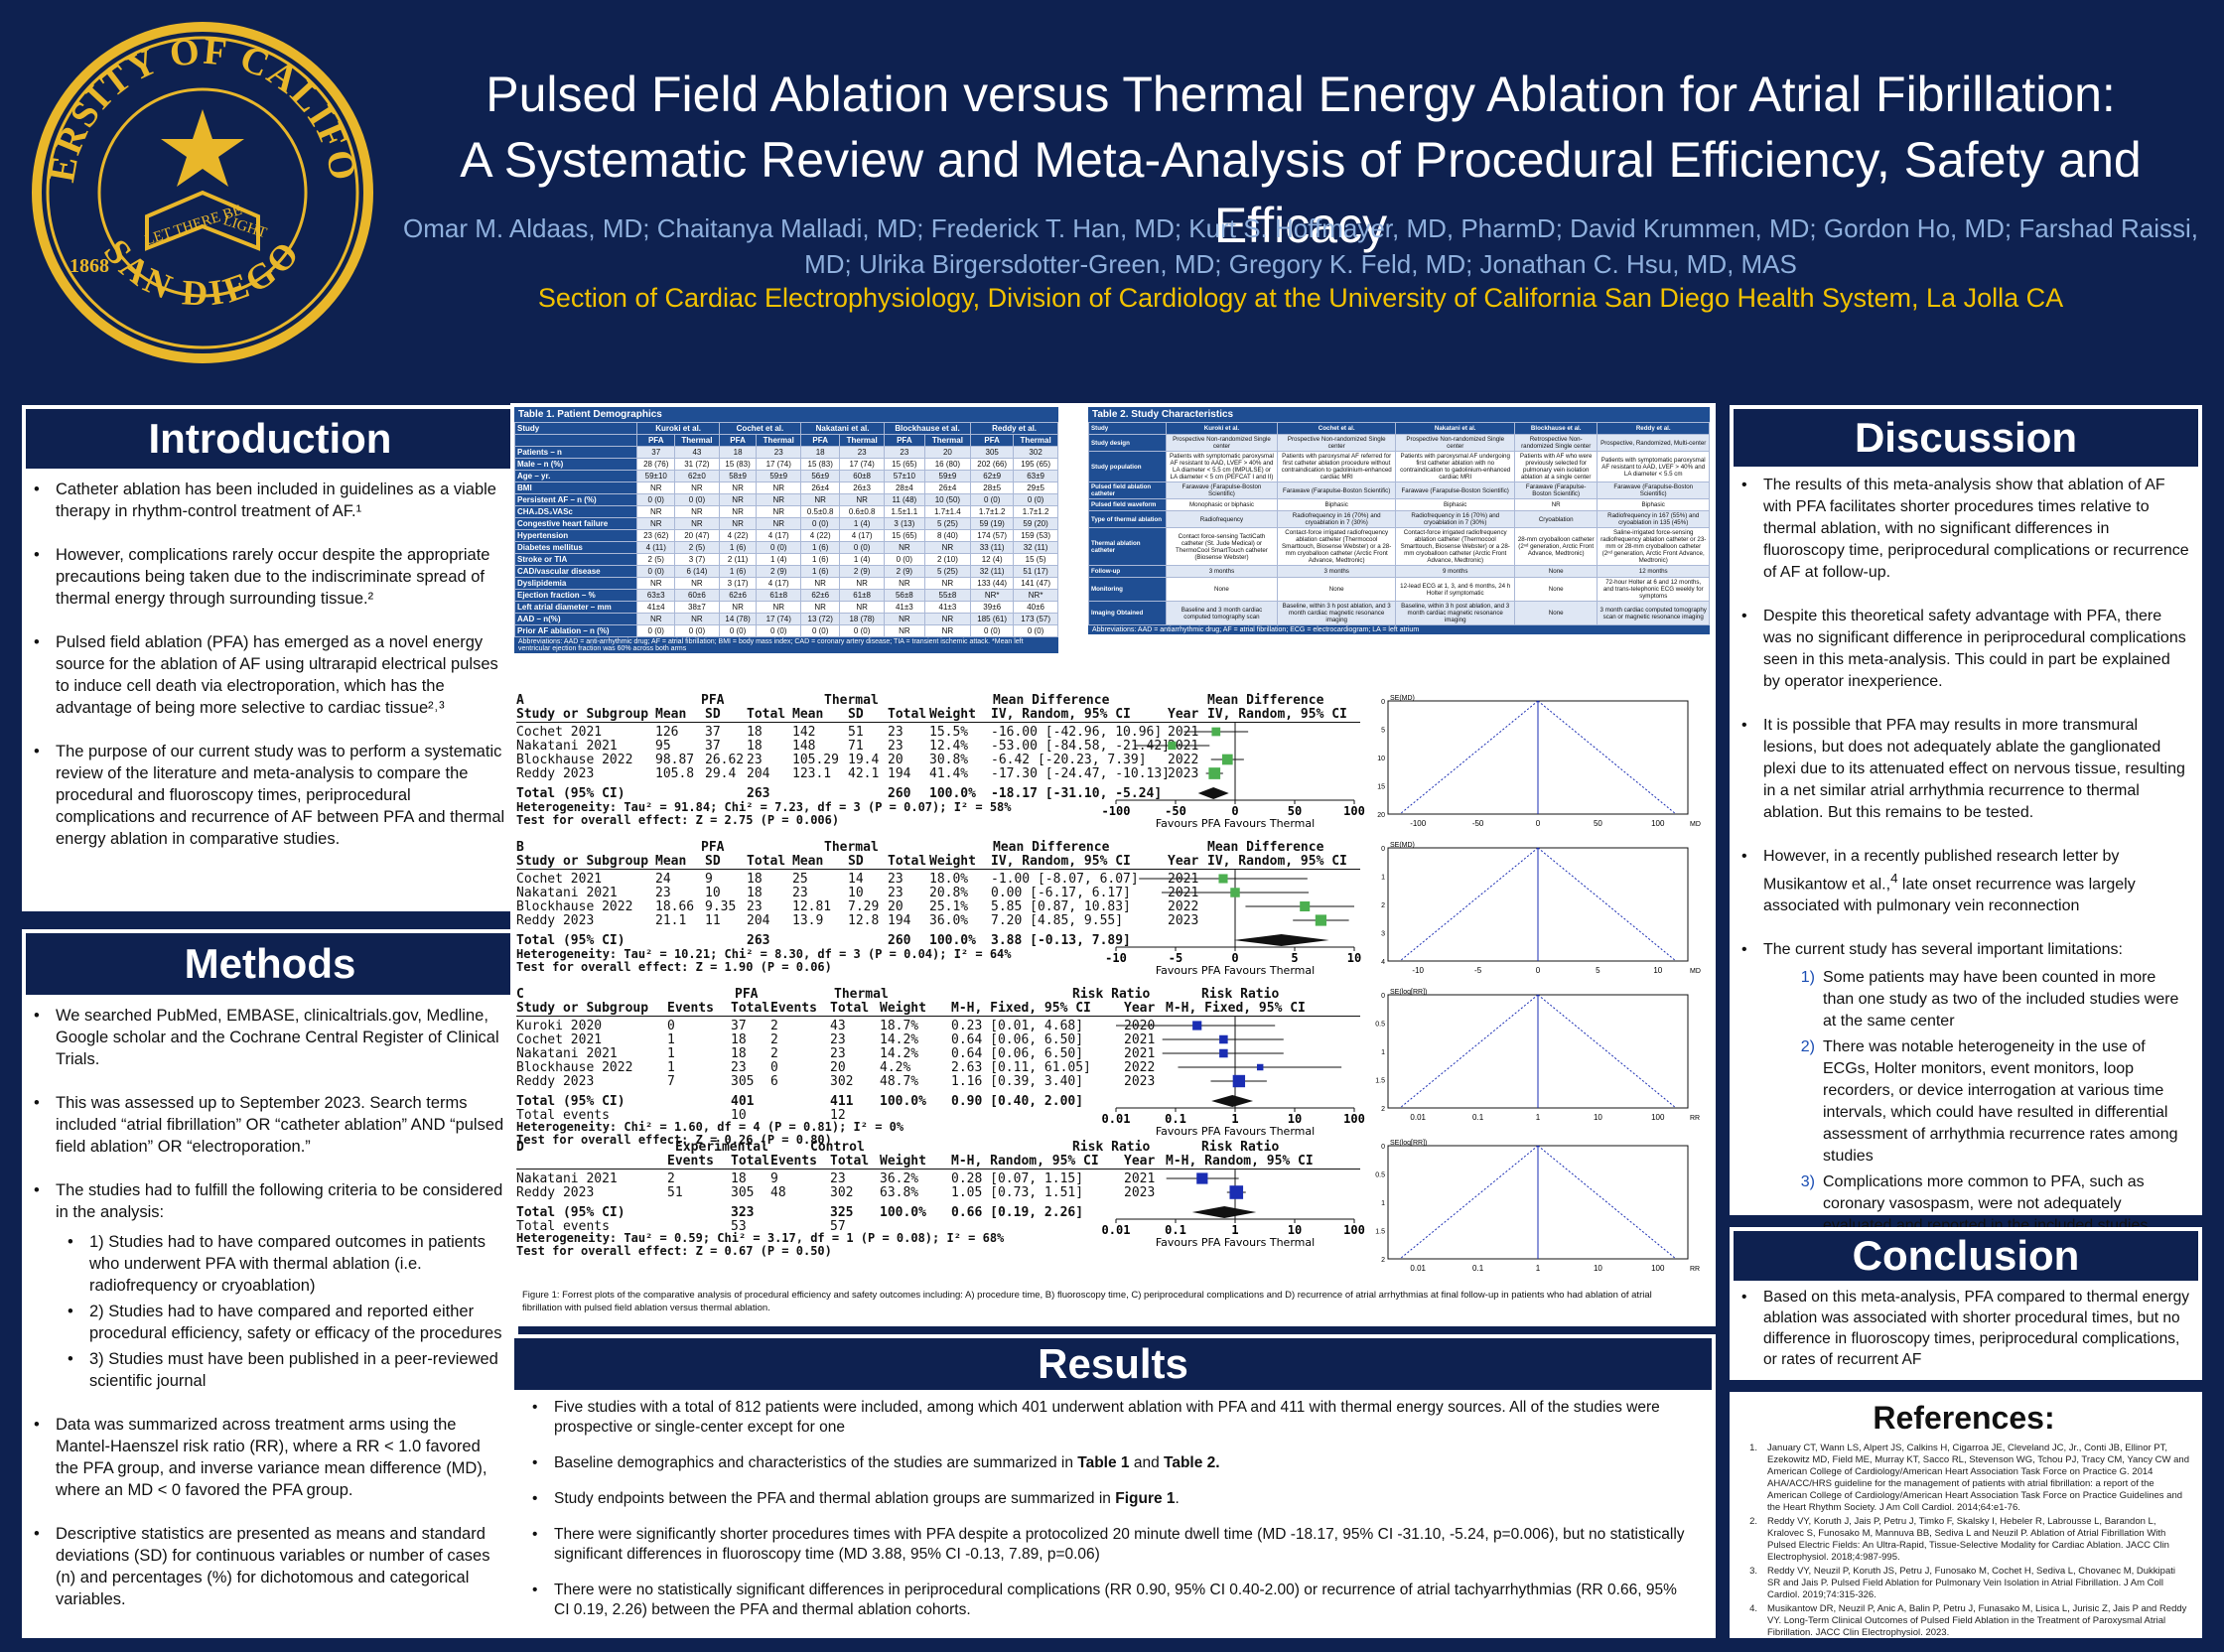 The image size is (2224, 1652). Describe the element at coordinates (1336, 572) in the screenshot. I see `table-cell: 3 months` at that location.